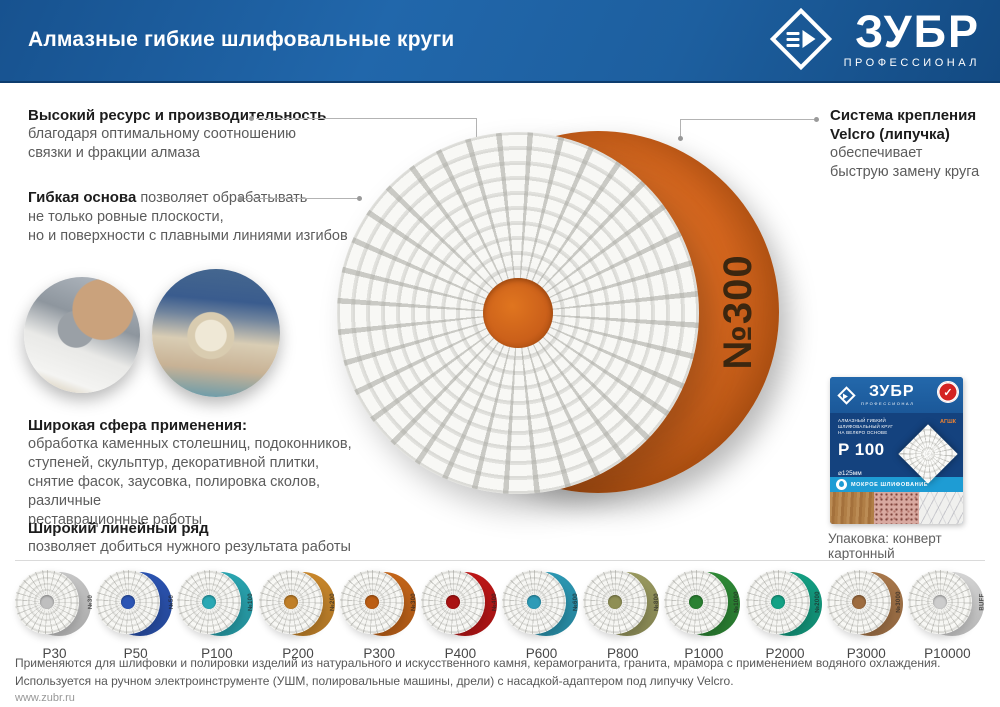 The width and height of the screenshot is (1000, 707). Describe the element at coordinates (885, 546) in the screenshot. I see `package-caption: Упаковка: конверт картонный` at that location.